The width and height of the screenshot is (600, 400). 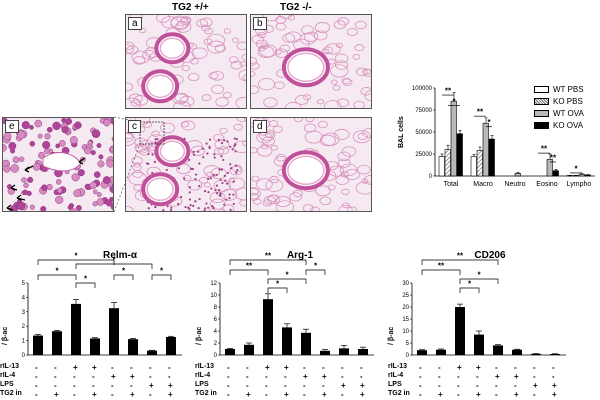 I want to click on y-tick-label: 2, so click(x=24, y=327).